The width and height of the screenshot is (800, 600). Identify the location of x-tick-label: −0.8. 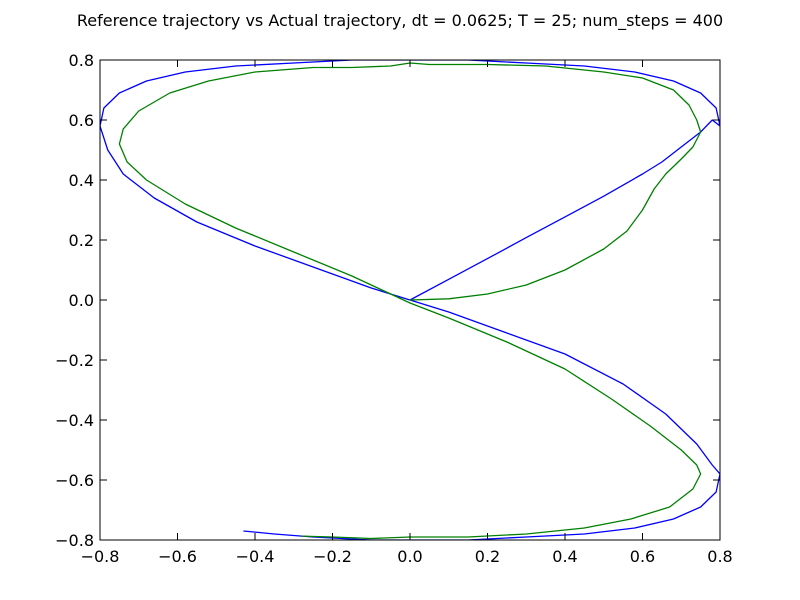
(100, 556).